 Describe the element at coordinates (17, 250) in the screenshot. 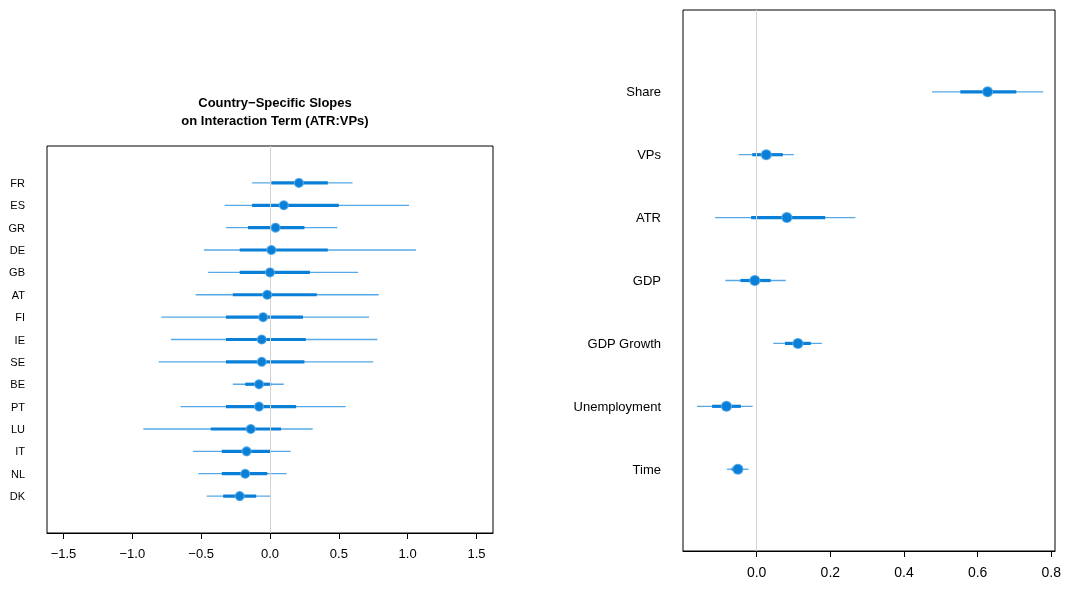

I see `y-tick-label: DE` at that location.